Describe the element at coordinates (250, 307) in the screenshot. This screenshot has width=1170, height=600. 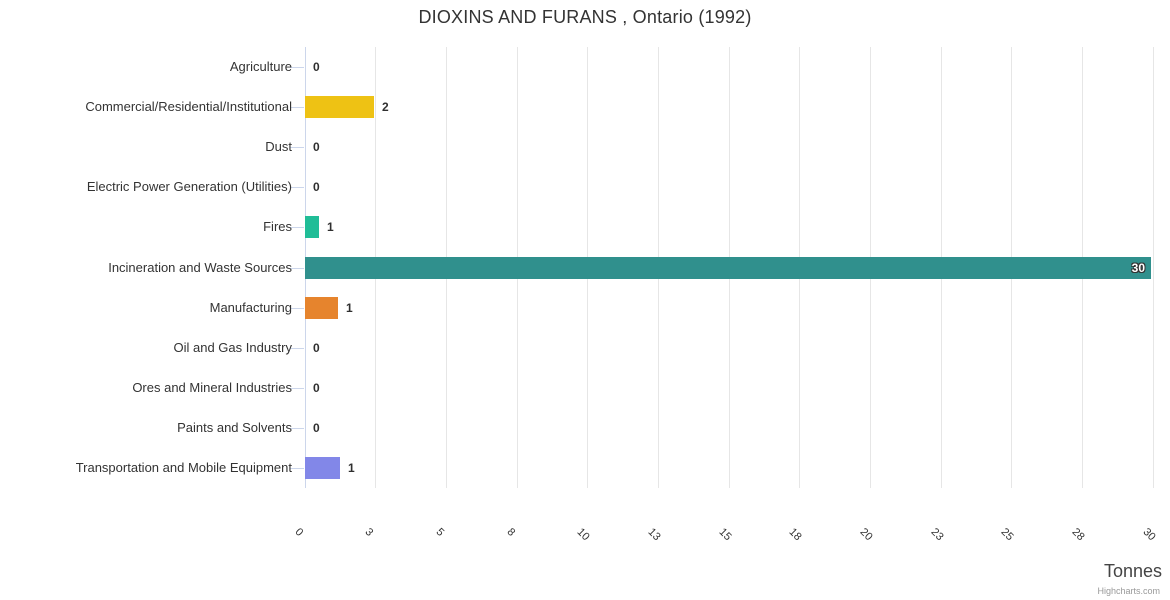
I see `category-label: Manufacturing` at that location.